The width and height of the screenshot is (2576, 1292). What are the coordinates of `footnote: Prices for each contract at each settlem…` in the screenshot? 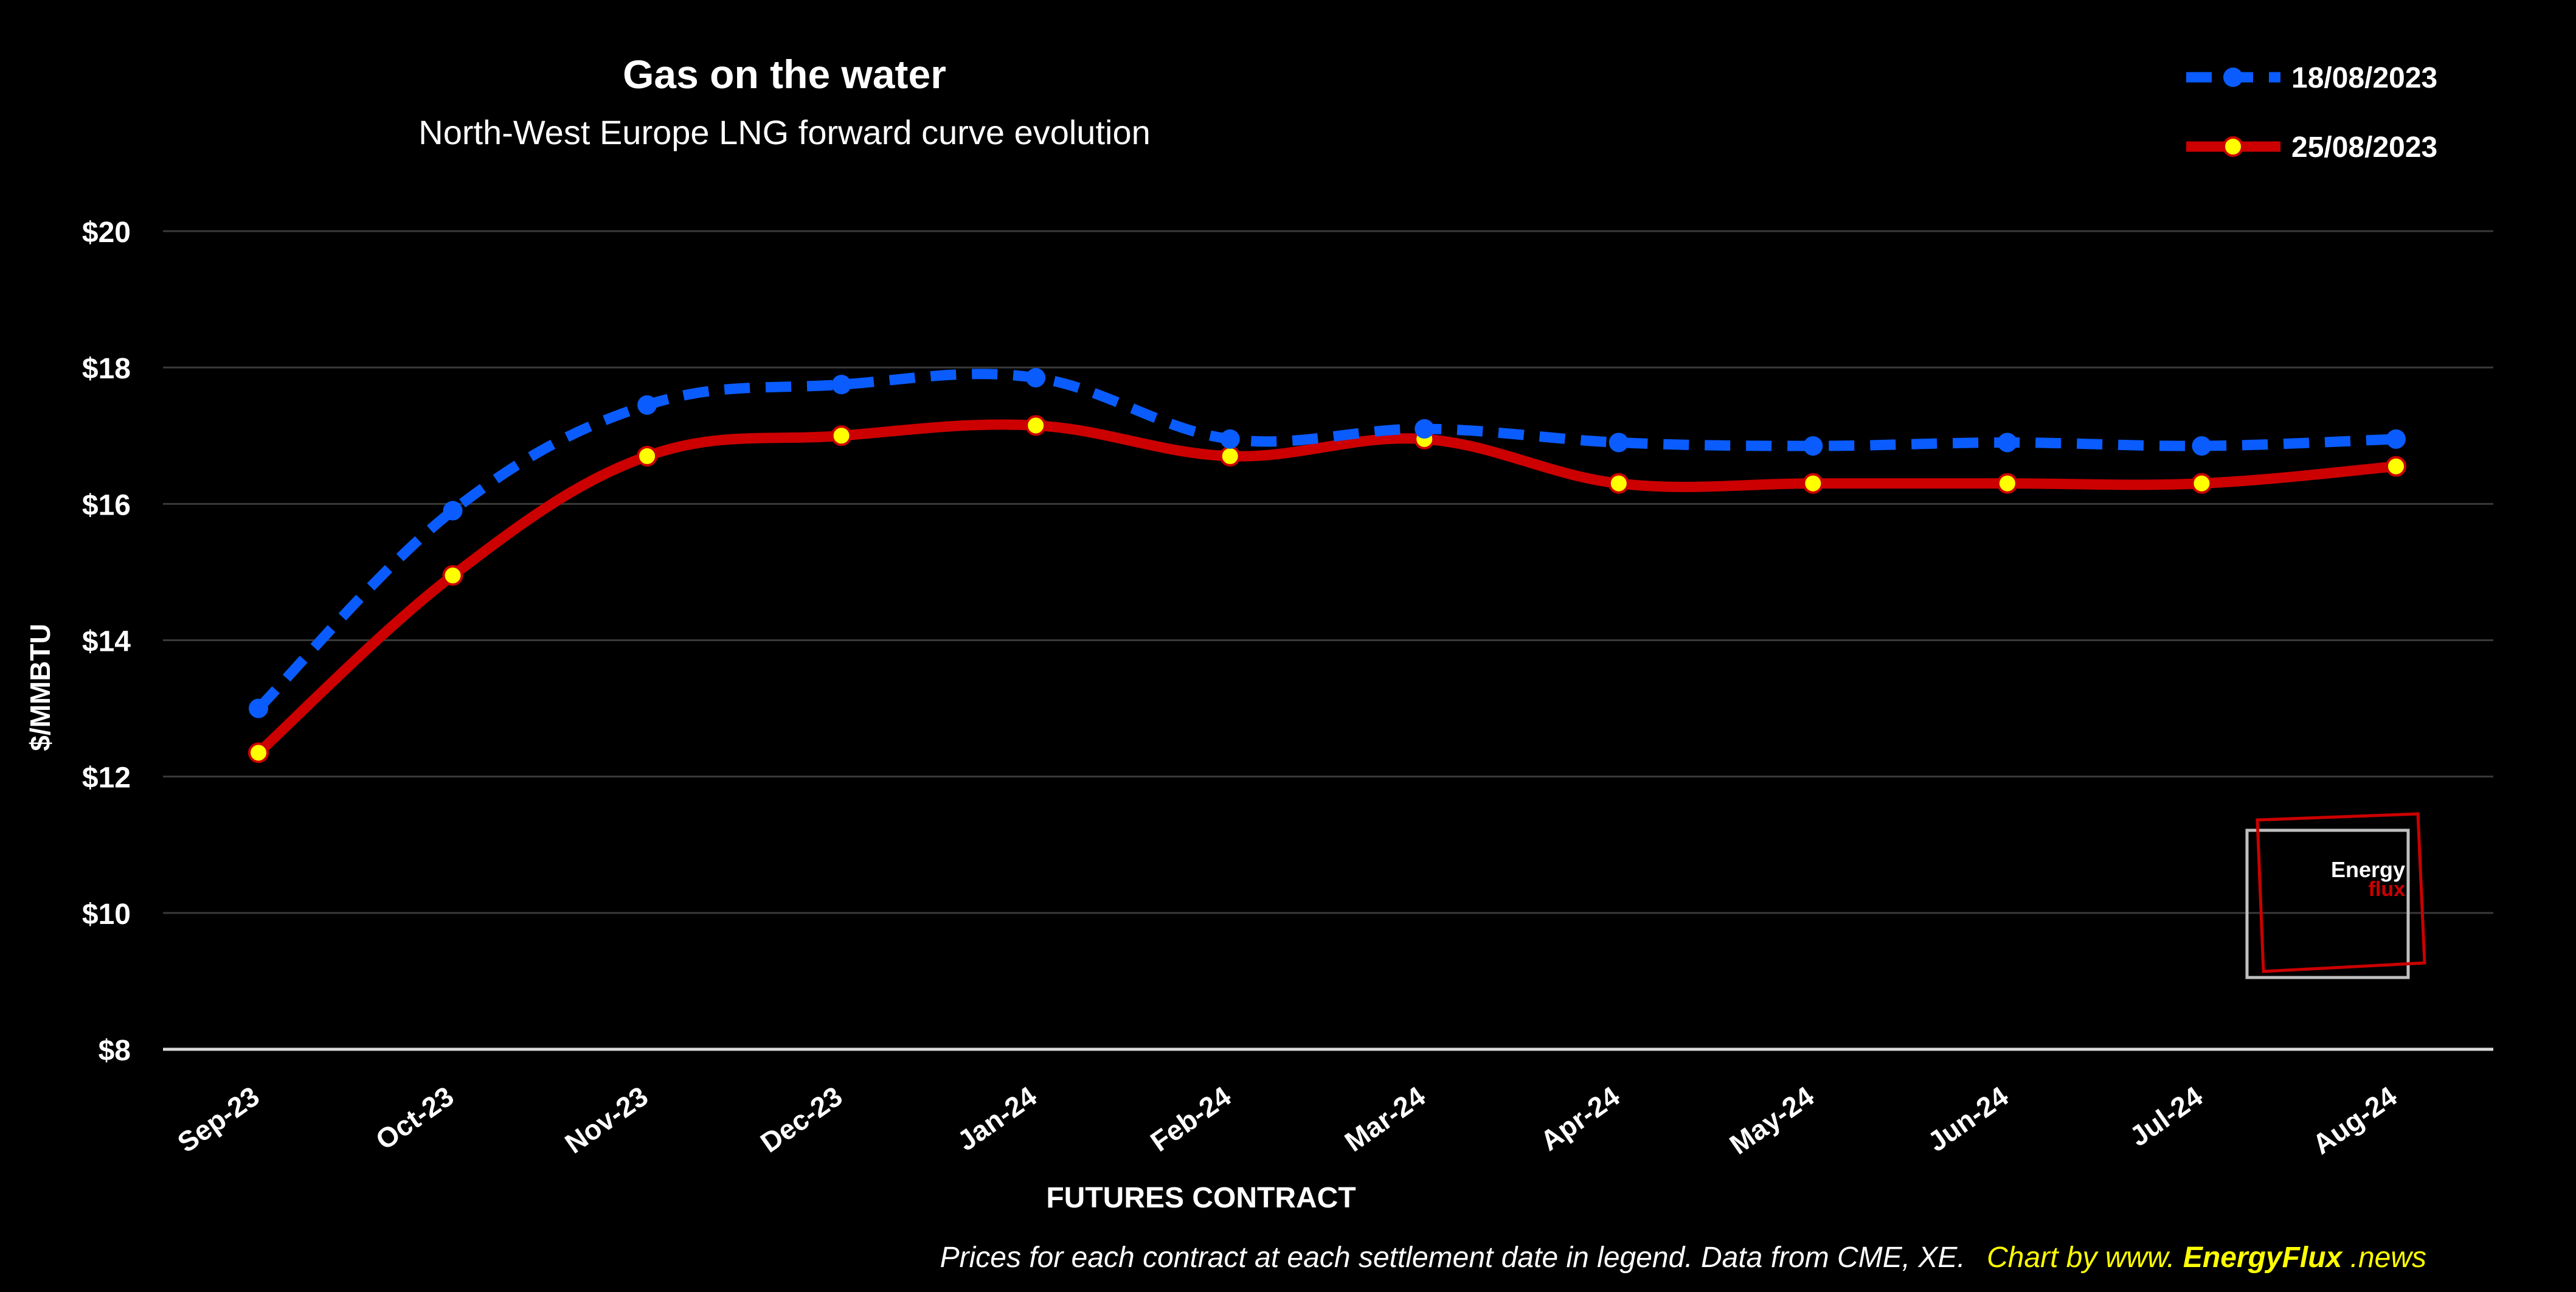 It's located at (1683, 1258).